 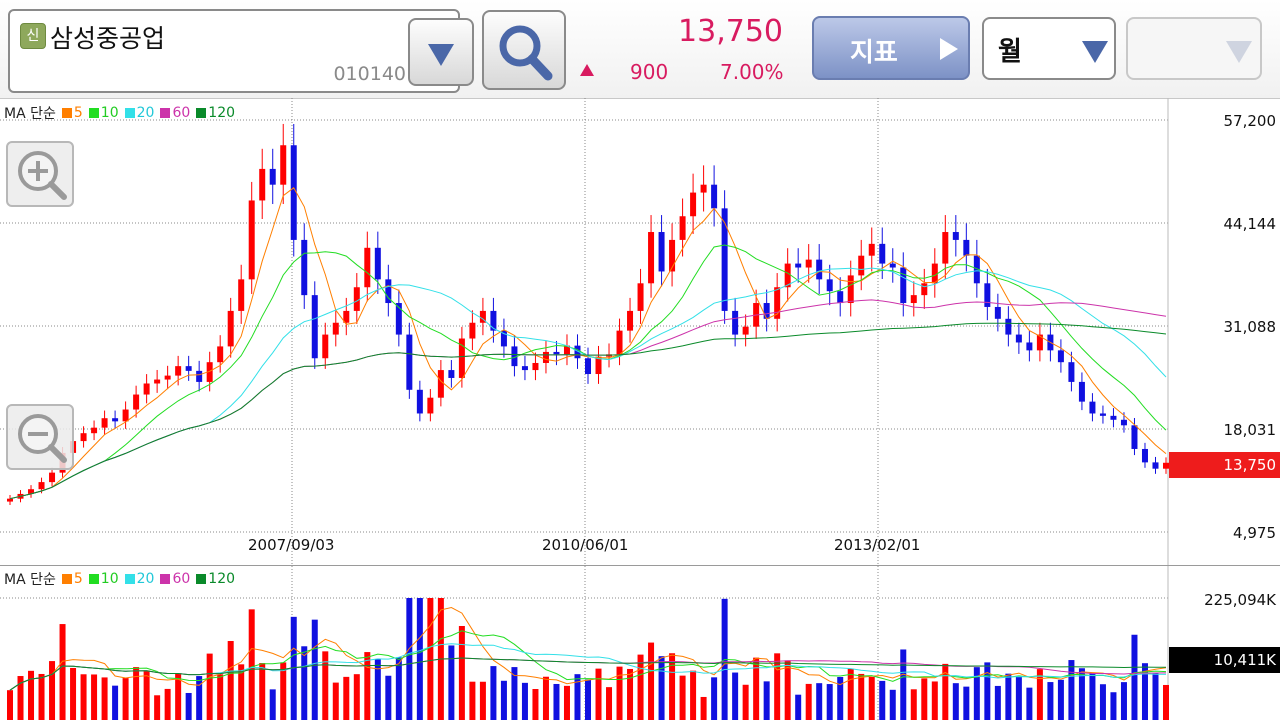 What do you see at coordinates (640, 565) in the screenshot?
I see `panel-divider` at bounding box center [640, 565].